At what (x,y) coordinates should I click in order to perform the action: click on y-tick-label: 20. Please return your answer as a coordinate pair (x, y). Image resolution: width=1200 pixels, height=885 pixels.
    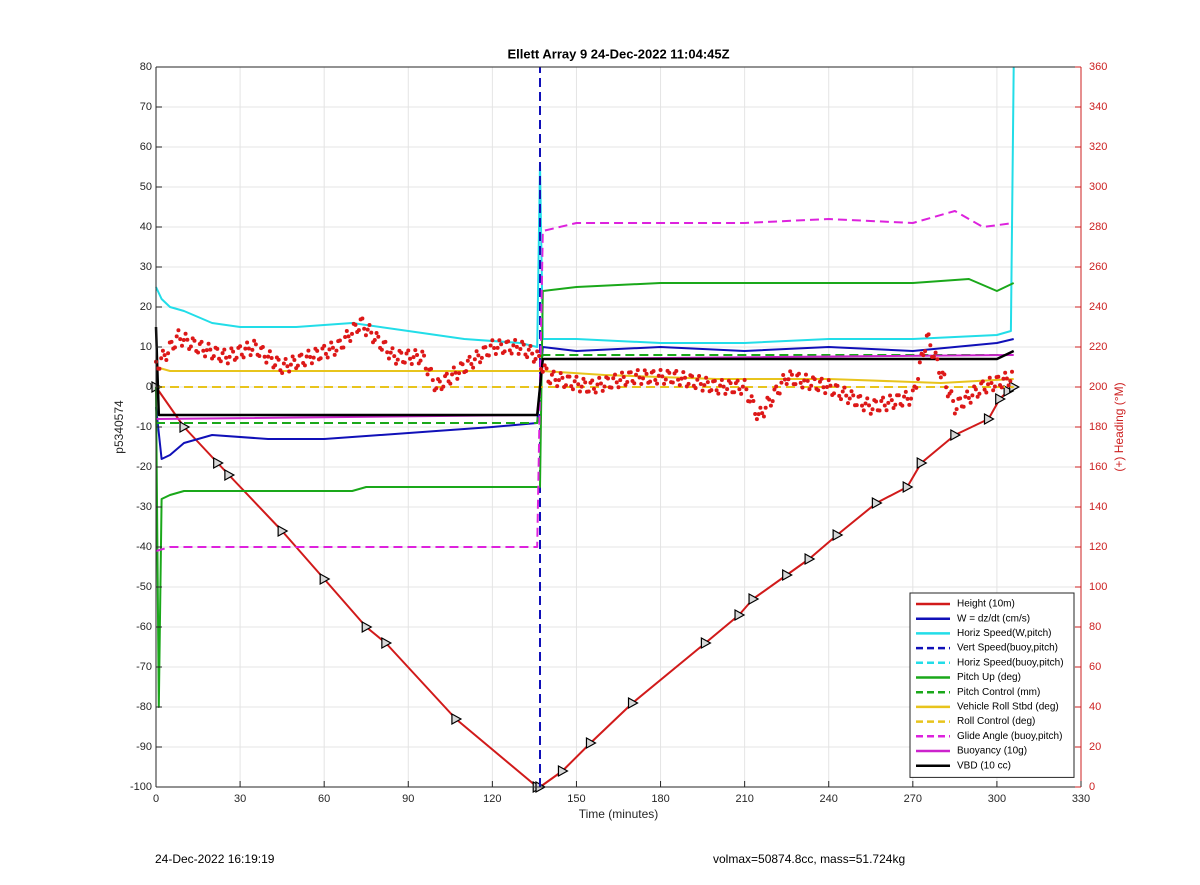
    Looking at the image, I should click on (146, 307).